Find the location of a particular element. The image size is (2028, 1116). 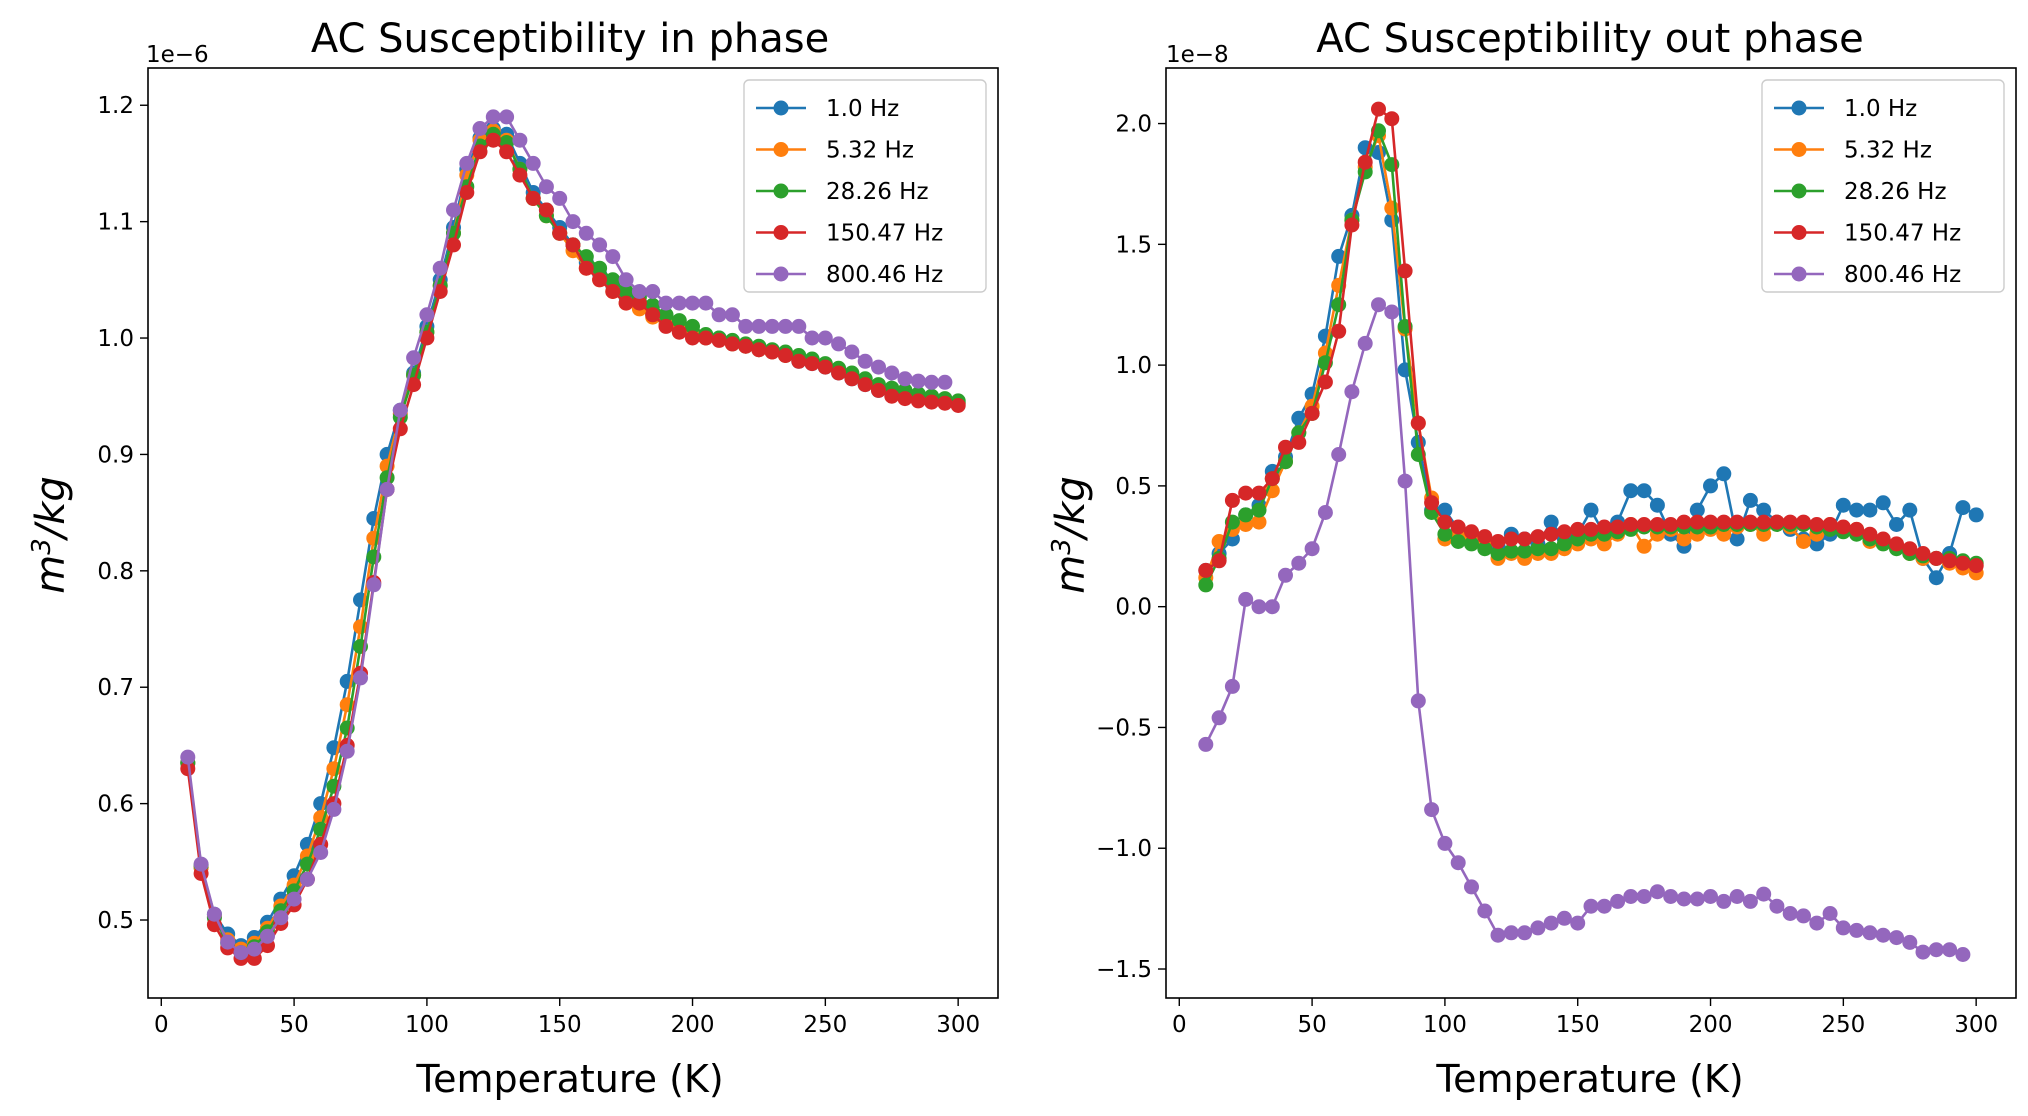

y-tick-label: 1.2 is located at coordinates (115, 106).